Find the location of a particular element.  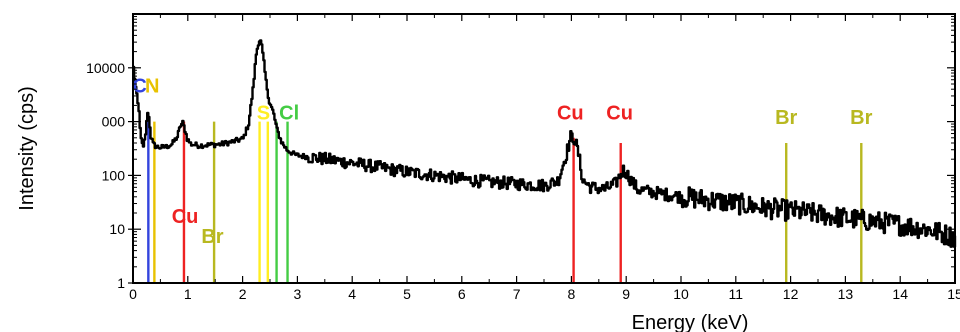

x-tick-label: 14 is located at coordinates (900, 294).